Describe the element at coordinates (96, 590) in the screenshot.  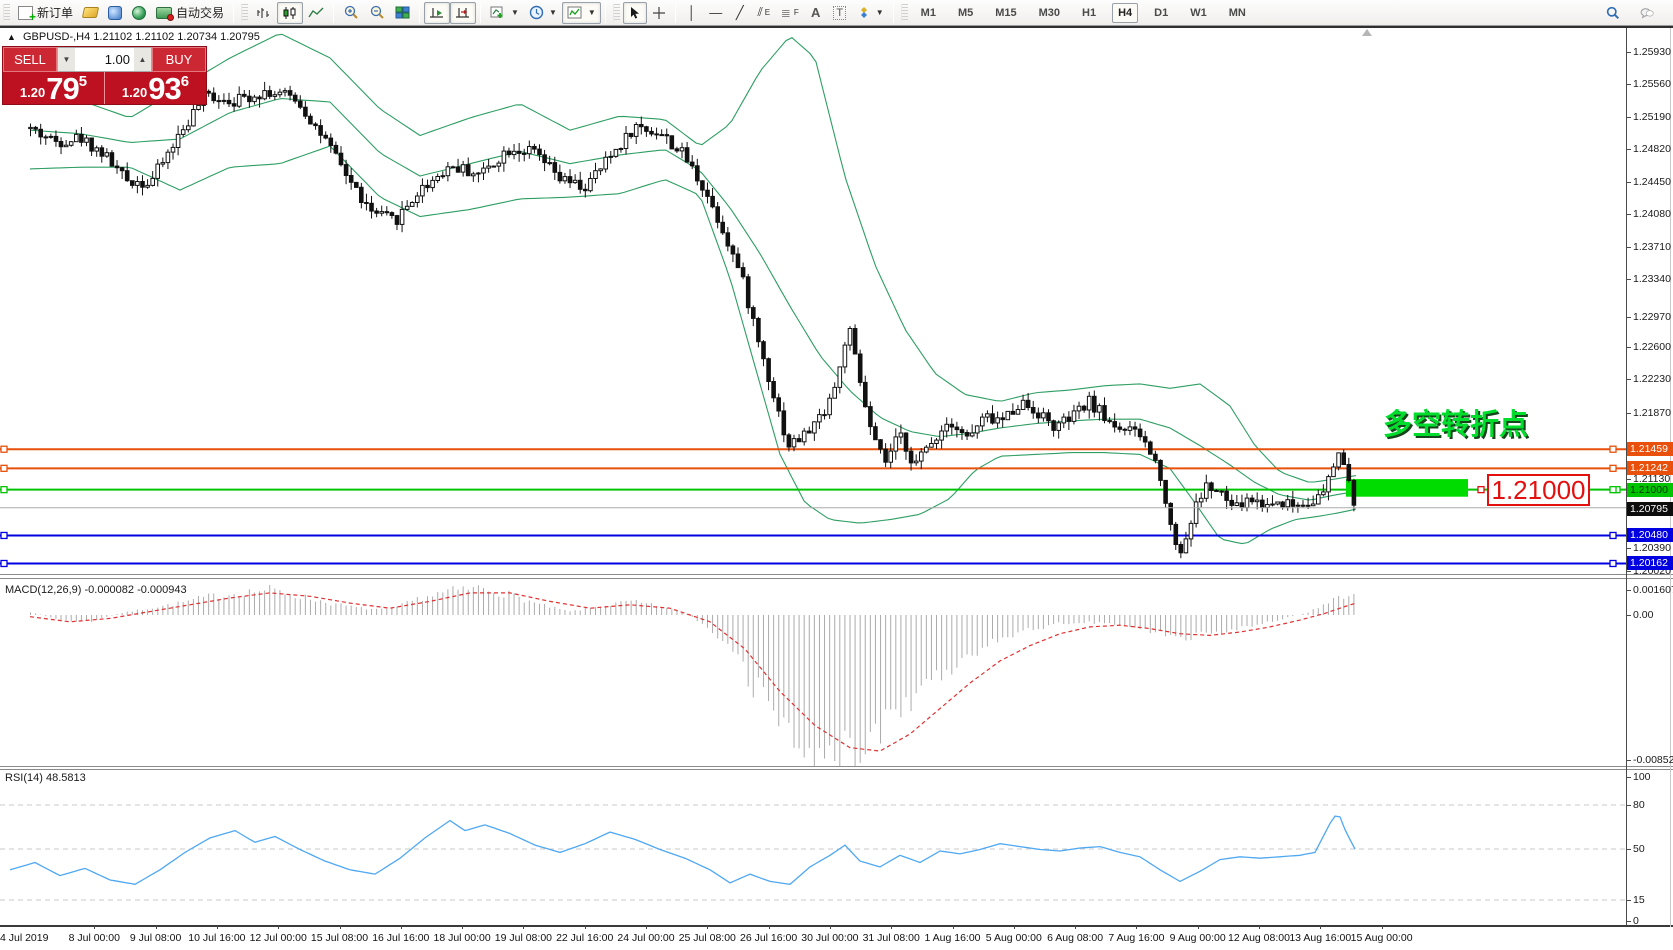
I see `macd-label: MACD(12,26,9) -0.000082 -0.000943` at that location.